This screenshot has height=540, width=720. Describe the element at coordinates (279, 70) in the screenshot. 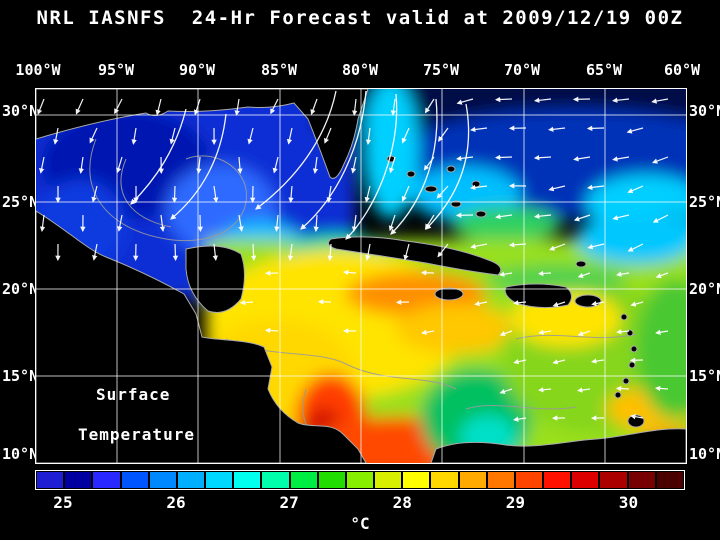

I see `lon-label: 85°W` at that location.